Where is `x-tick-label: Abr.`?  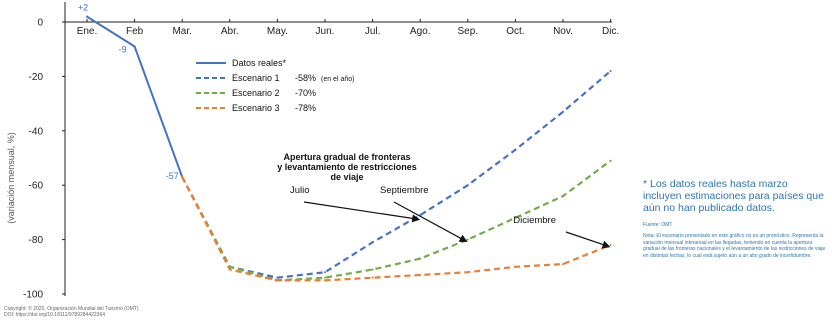
x-tick-label: Abr. is located at coordinates (230, 31).